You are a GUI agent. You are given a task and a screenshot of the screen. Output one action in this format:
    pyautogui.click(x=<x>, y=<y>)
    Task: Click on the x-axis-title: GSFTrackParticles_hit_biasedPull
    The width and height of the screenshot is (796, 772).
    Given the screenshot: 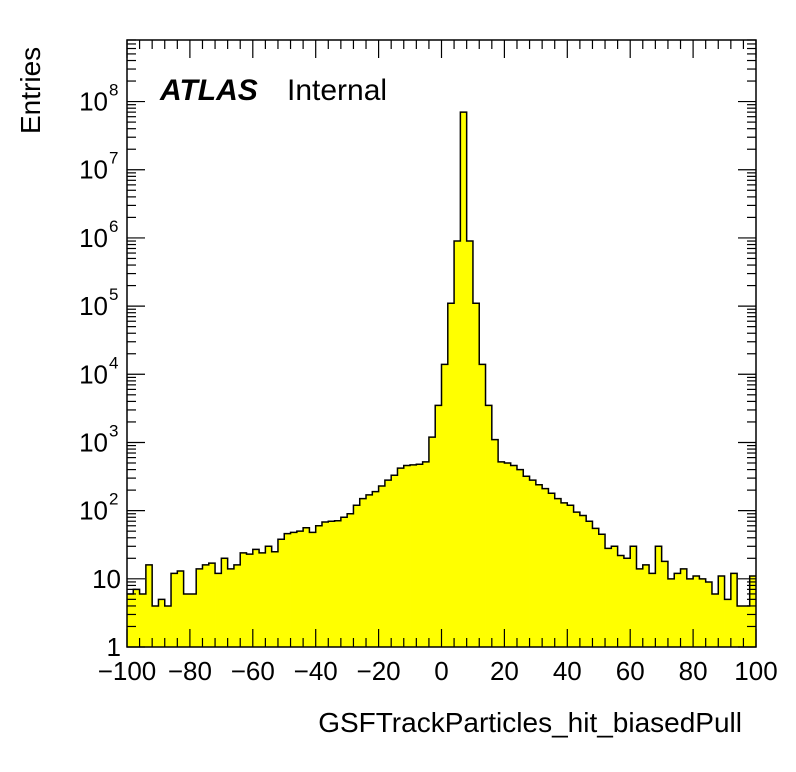 What is the action you would take?
    pyautogui.click(x=530, y=722)
    